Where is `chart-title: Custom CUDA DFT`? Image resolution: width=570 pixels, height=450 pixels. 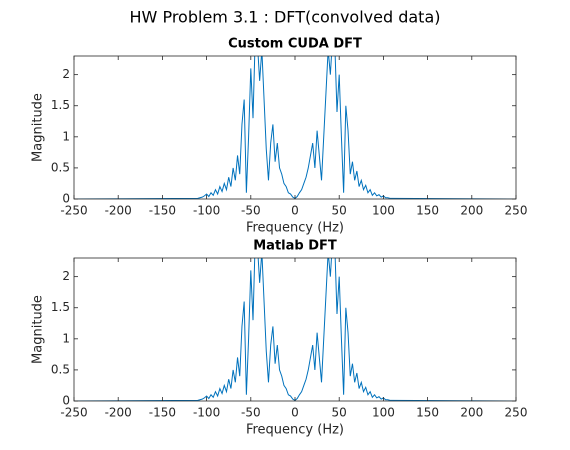 chart-title: Custom CUDA DFT is located at coordinates (295, 44).